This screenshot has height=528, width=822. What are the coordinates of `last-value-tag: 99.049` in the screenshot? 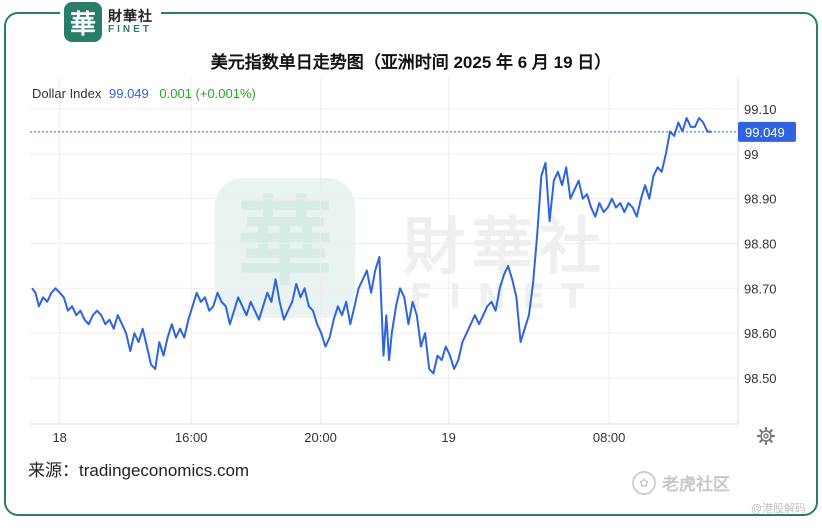 It's located at (767, 131).